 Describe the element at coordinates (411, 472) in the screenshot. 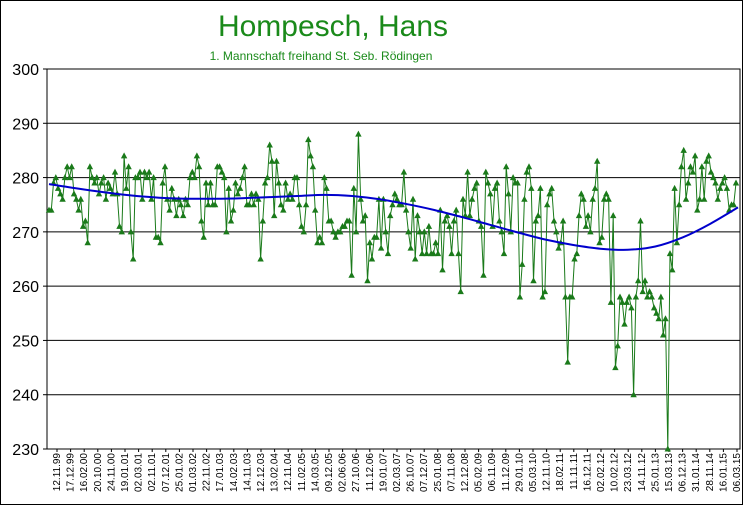

I see `x-tick-label: 26.10.07` at that location.